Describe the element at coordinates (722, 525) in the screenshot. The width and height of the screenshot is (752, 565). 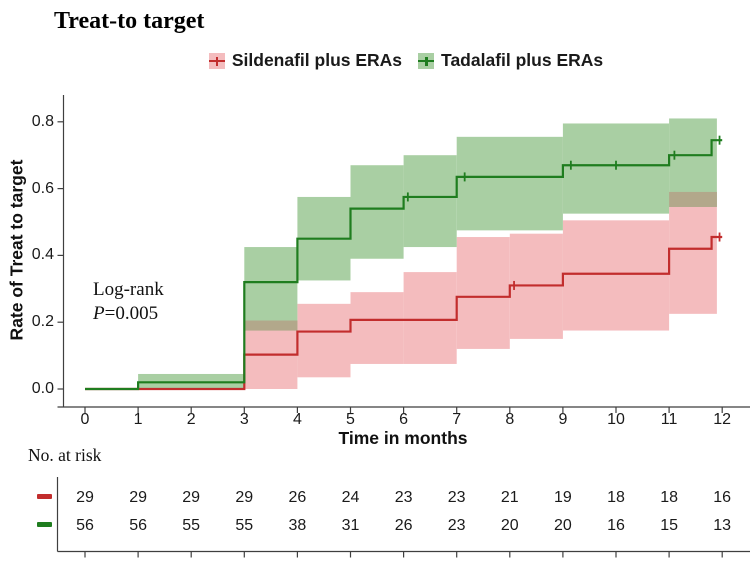
I see `risk-count: 13` at that location.